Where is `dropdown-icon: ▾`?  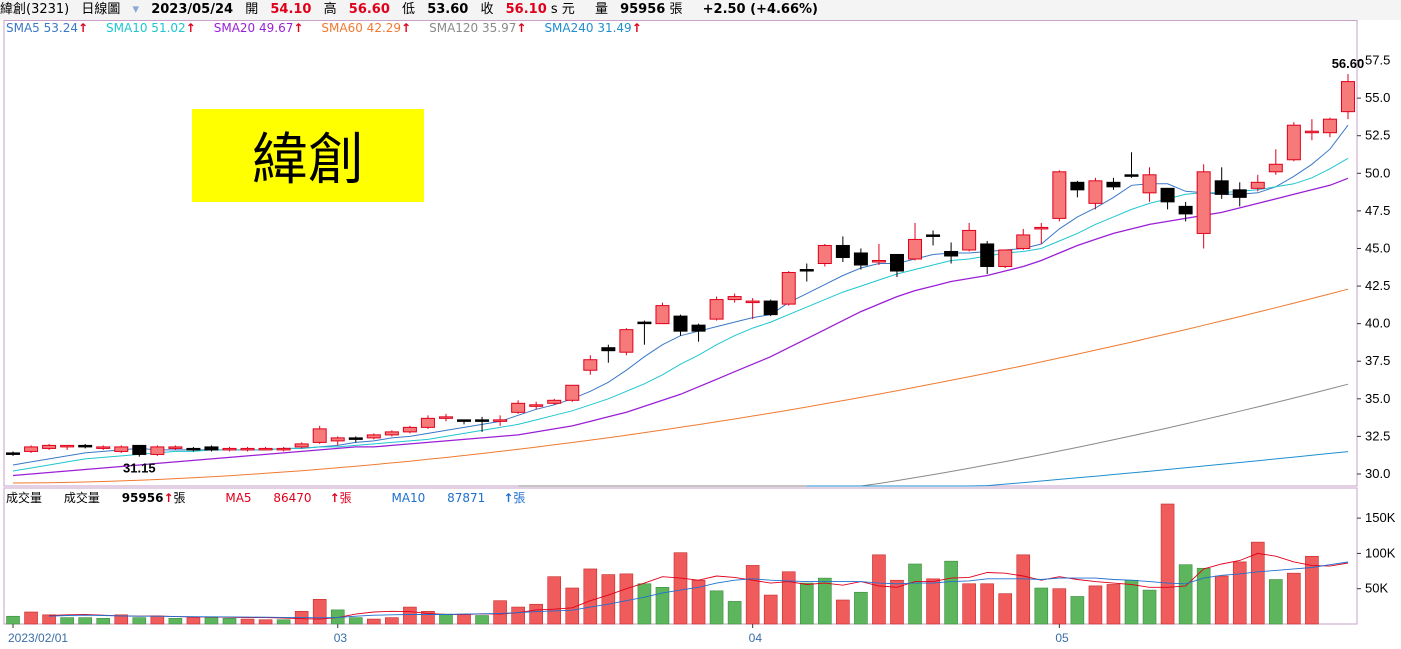 dropdown-icon: ▾ is located at coordinates (136, 9).